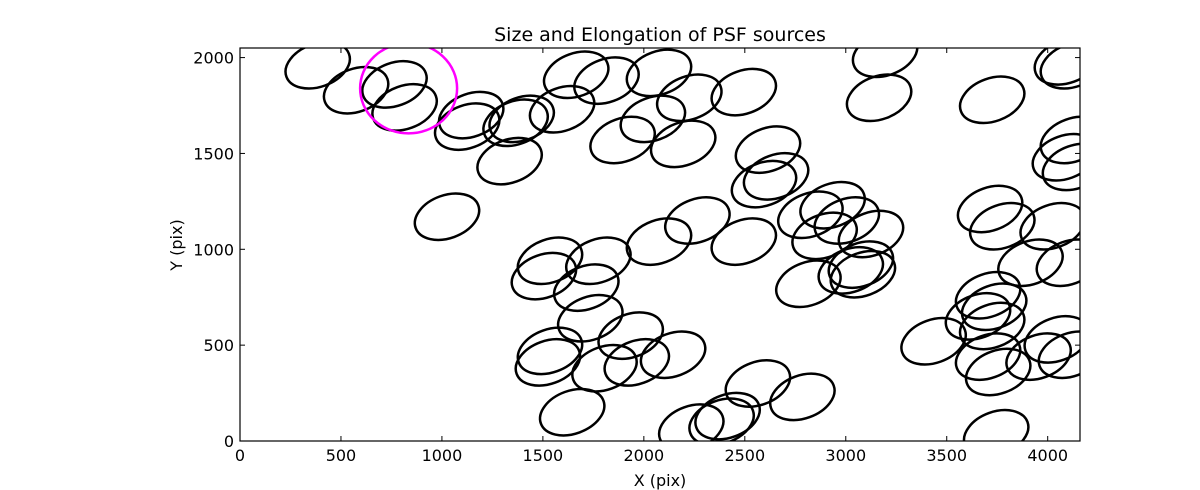 The width and height of the screenshot is (1200, 490). What do you see at coordinates (341, 455) in the screenshot?
I see `x-tick-label: 500` at bounding box center [341, 455].